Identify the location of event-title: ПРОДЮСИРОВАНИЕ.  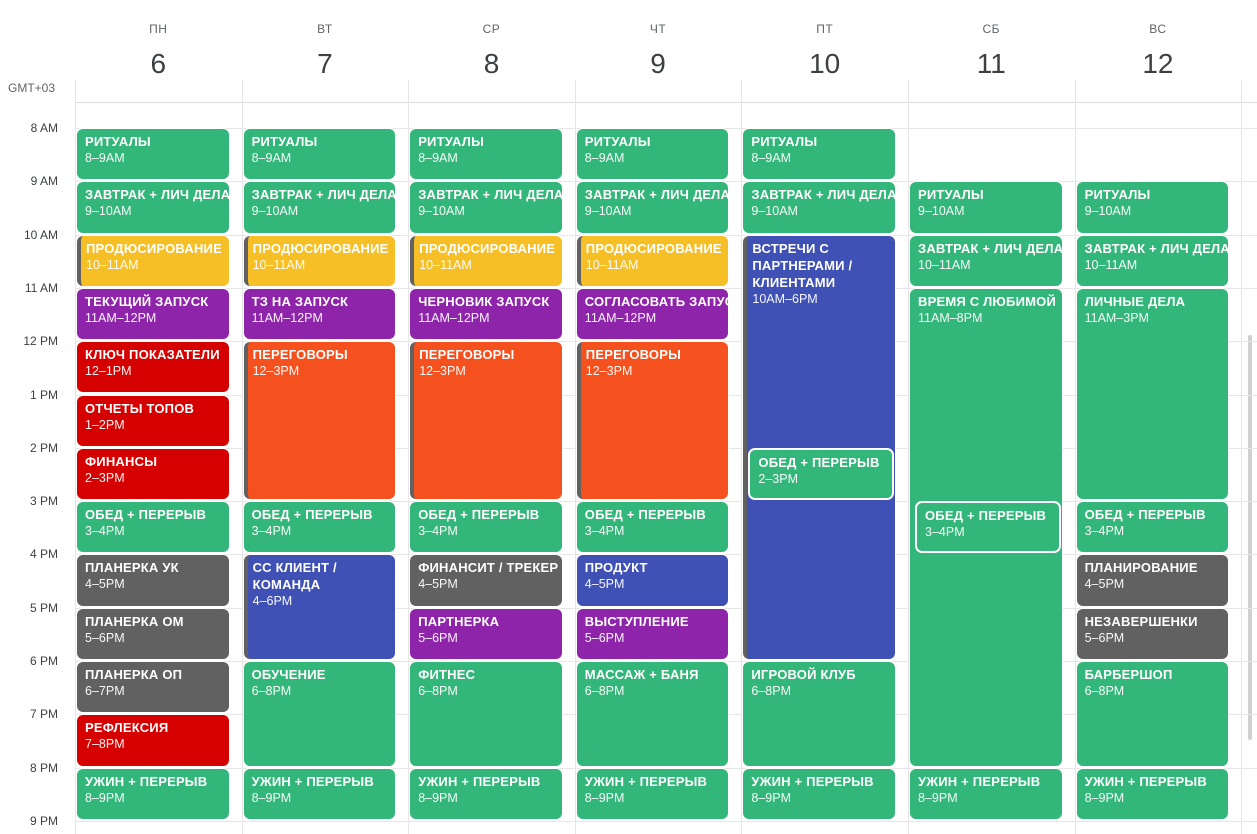
(653, 248).